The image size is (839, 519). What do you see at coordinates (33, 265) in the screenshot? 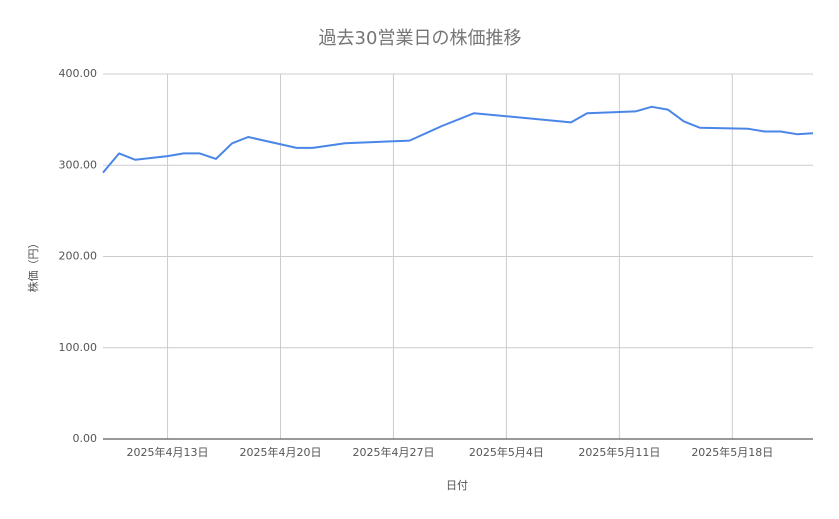
I see `y-axis-label: 株価（円）` at bounding box center [33, 265].